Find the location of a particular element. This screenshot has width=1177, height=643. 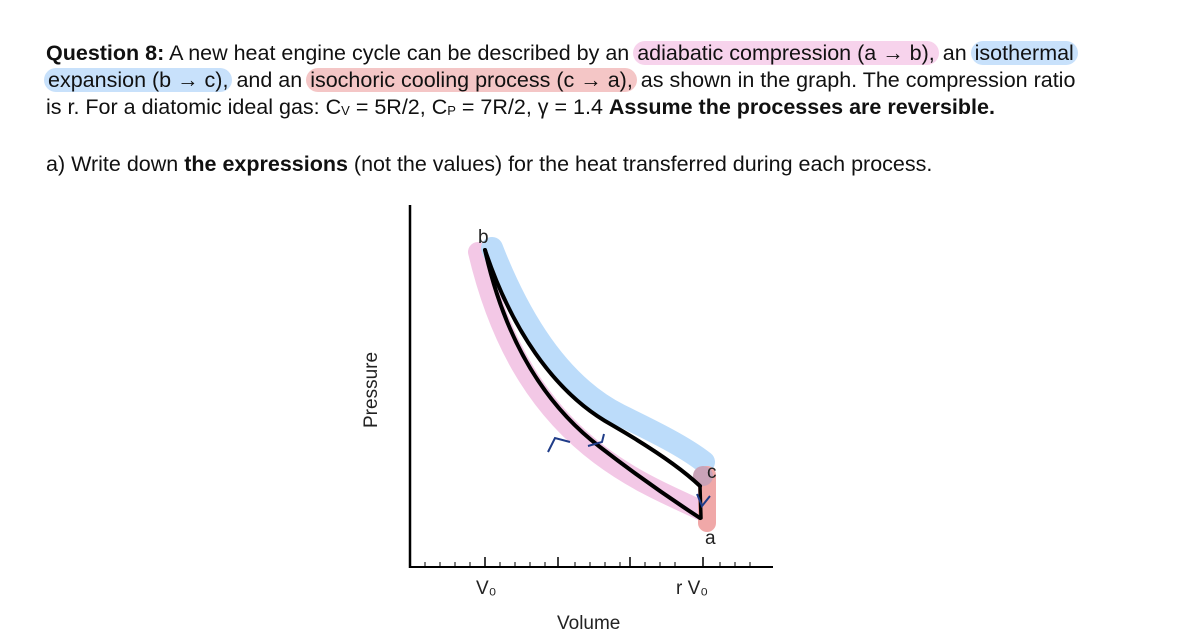

arrow-expansion-icon is located at coordinates (596, 440).